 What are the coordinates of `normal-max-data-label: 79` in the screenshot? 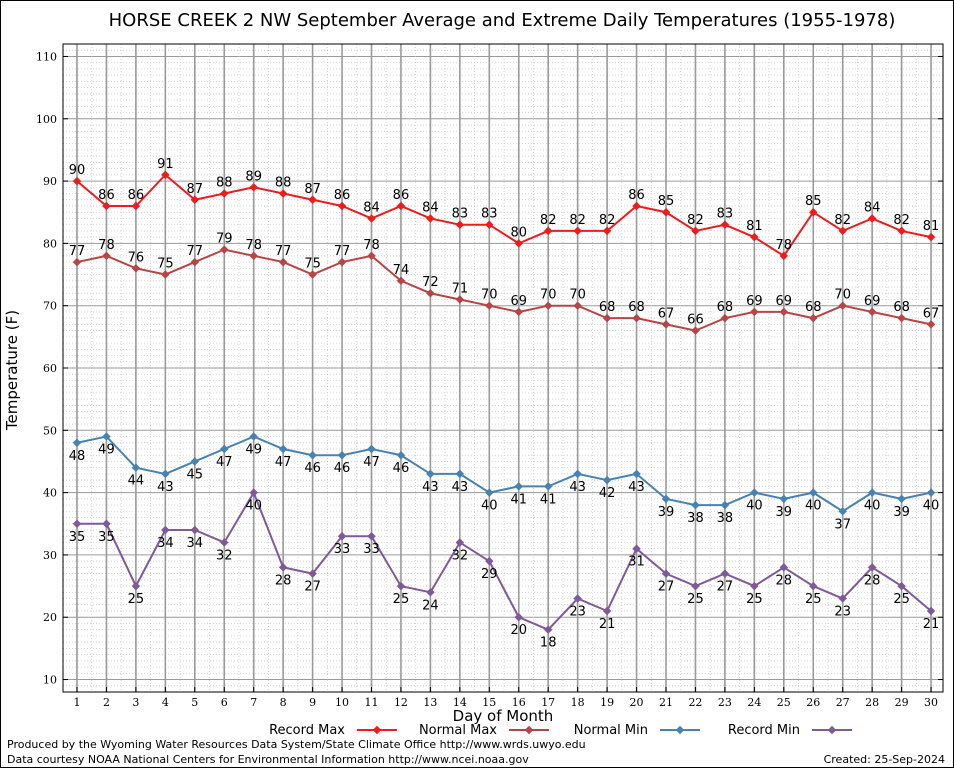 It's located at (224, 239).